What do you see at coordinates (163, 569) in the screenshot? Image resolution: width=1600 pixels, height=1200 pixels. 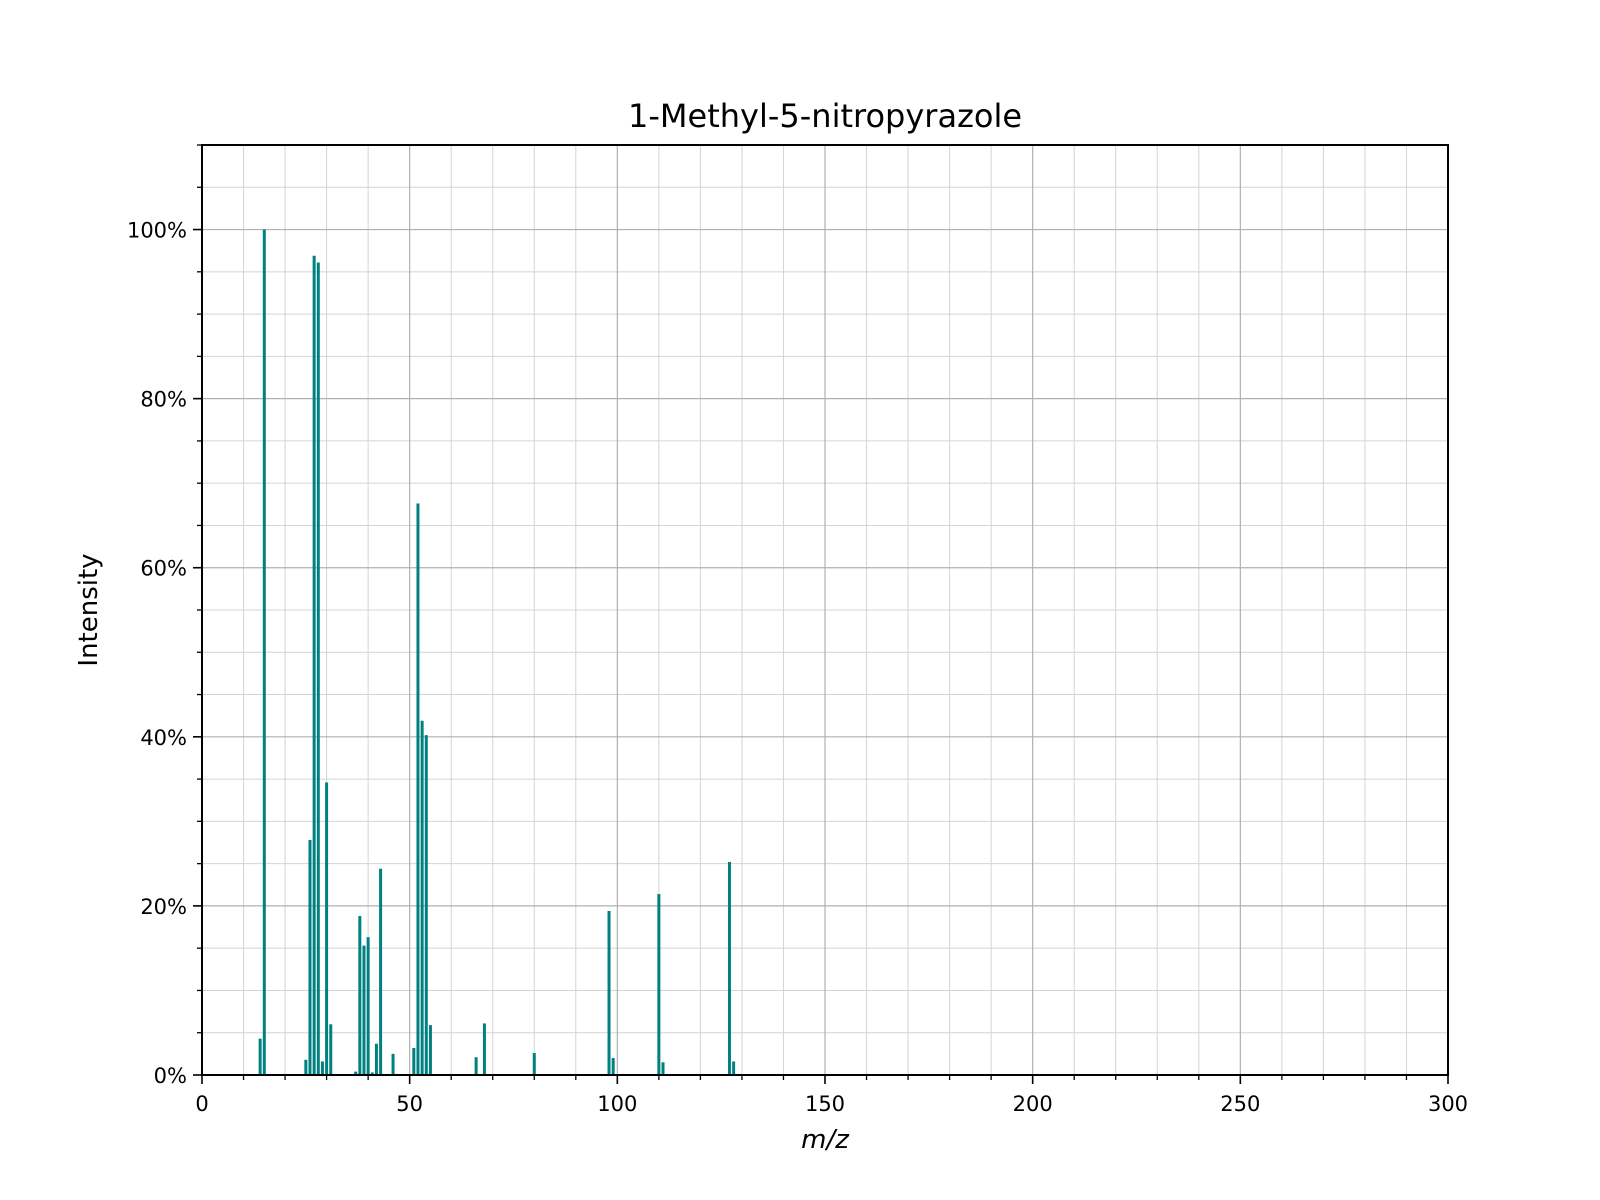 I see `y-tick-label: 60%` at bounding box center [163, 569].